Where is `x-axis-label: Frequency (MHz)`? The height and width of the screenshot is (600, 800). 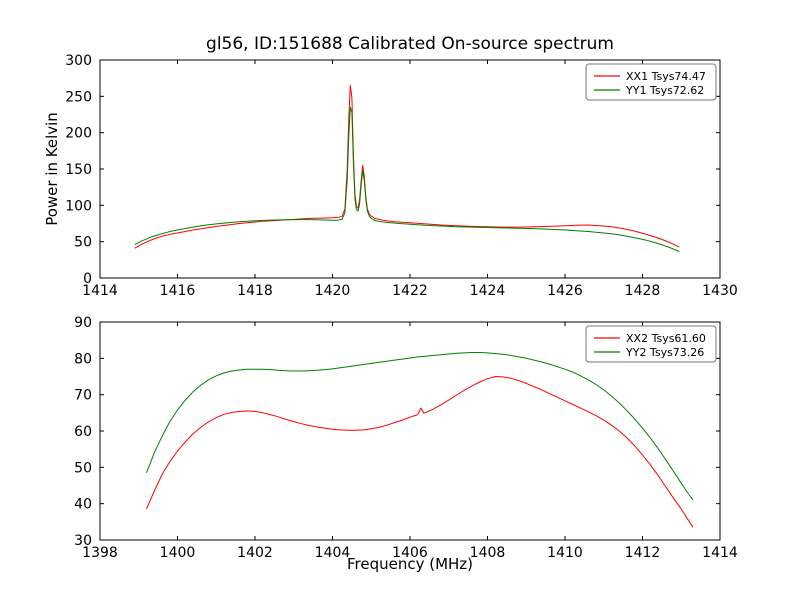
x-axis-label: Frequency (MHz) is located at coordinates (410, 564).